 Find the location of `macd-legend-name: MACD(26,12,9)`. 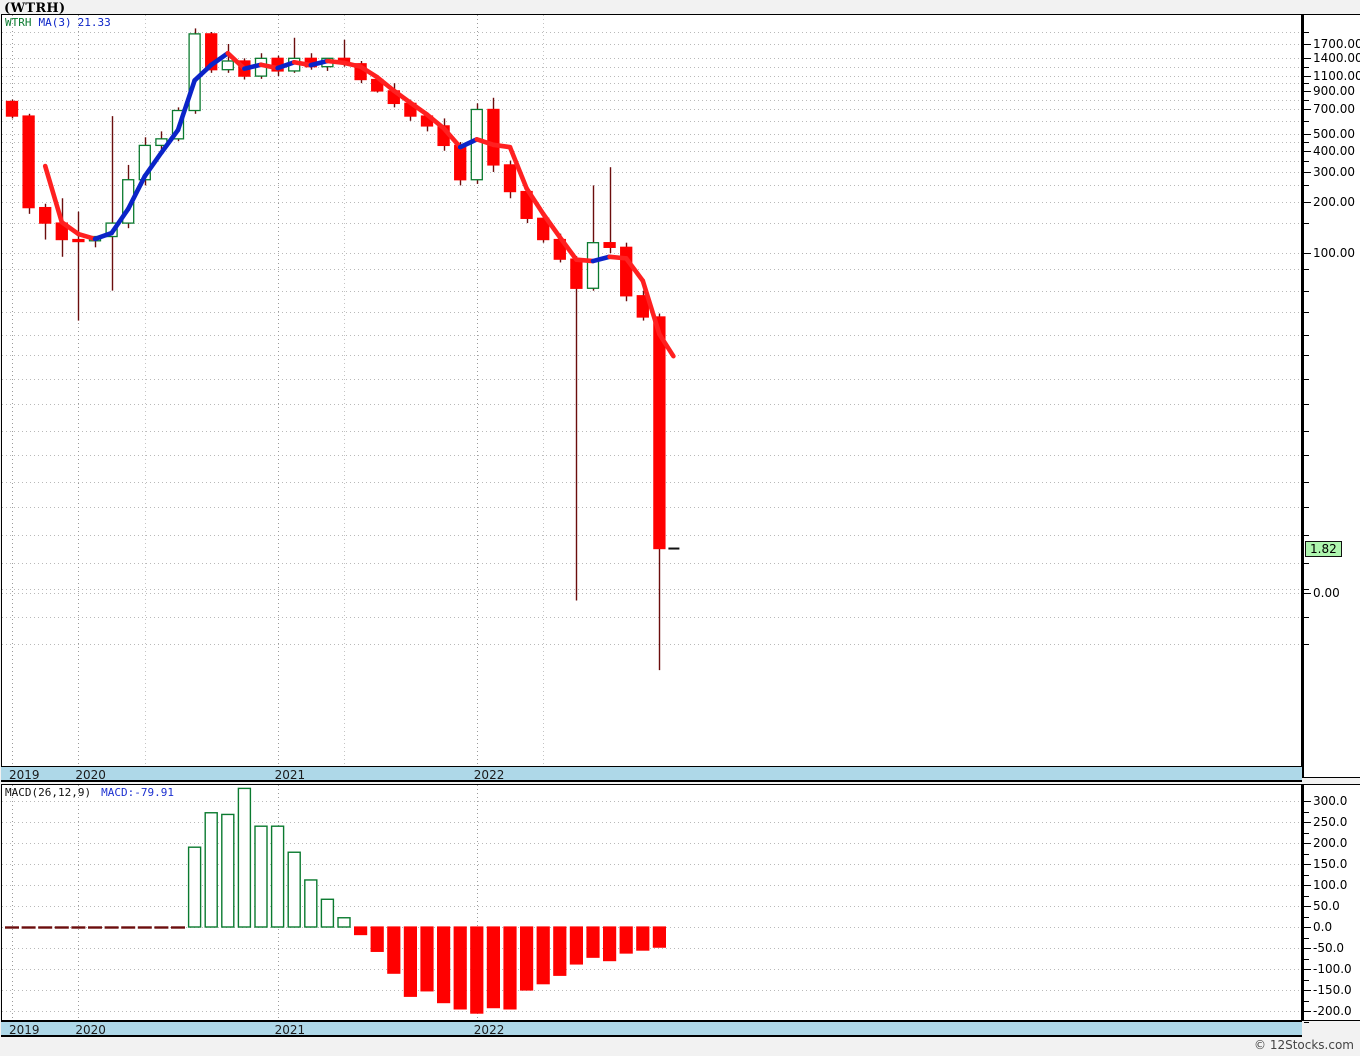

macd-legend-name: MACD(26,12,9) is located at coordinates (48, 792).